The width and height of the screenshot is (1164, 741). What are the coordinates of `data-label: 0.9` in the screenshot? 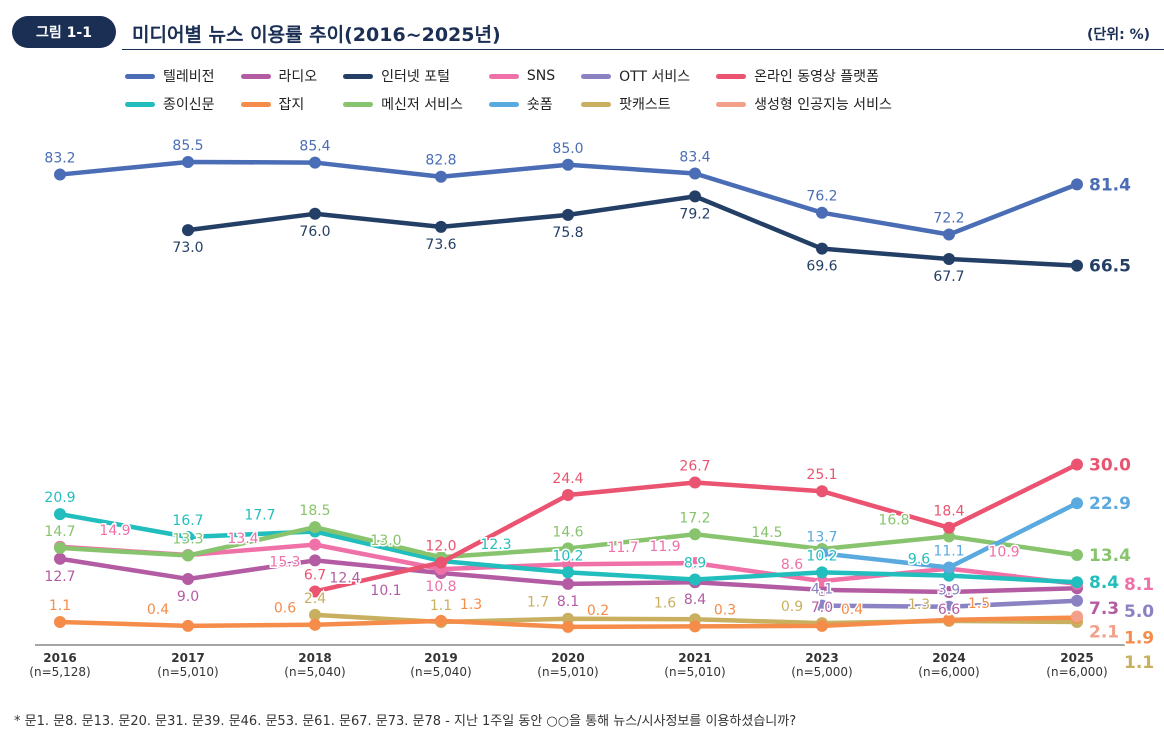 It's located at (792, 607).